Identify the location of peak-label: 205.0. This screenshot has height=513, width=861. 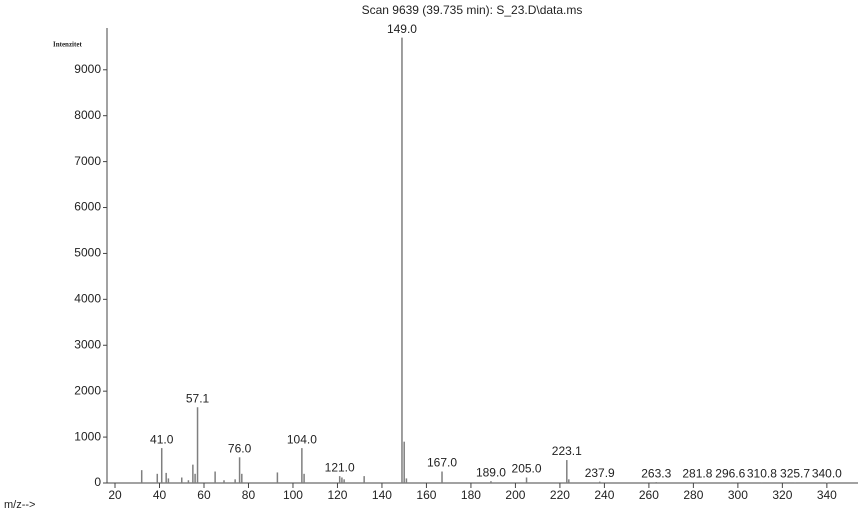
(527, 469).